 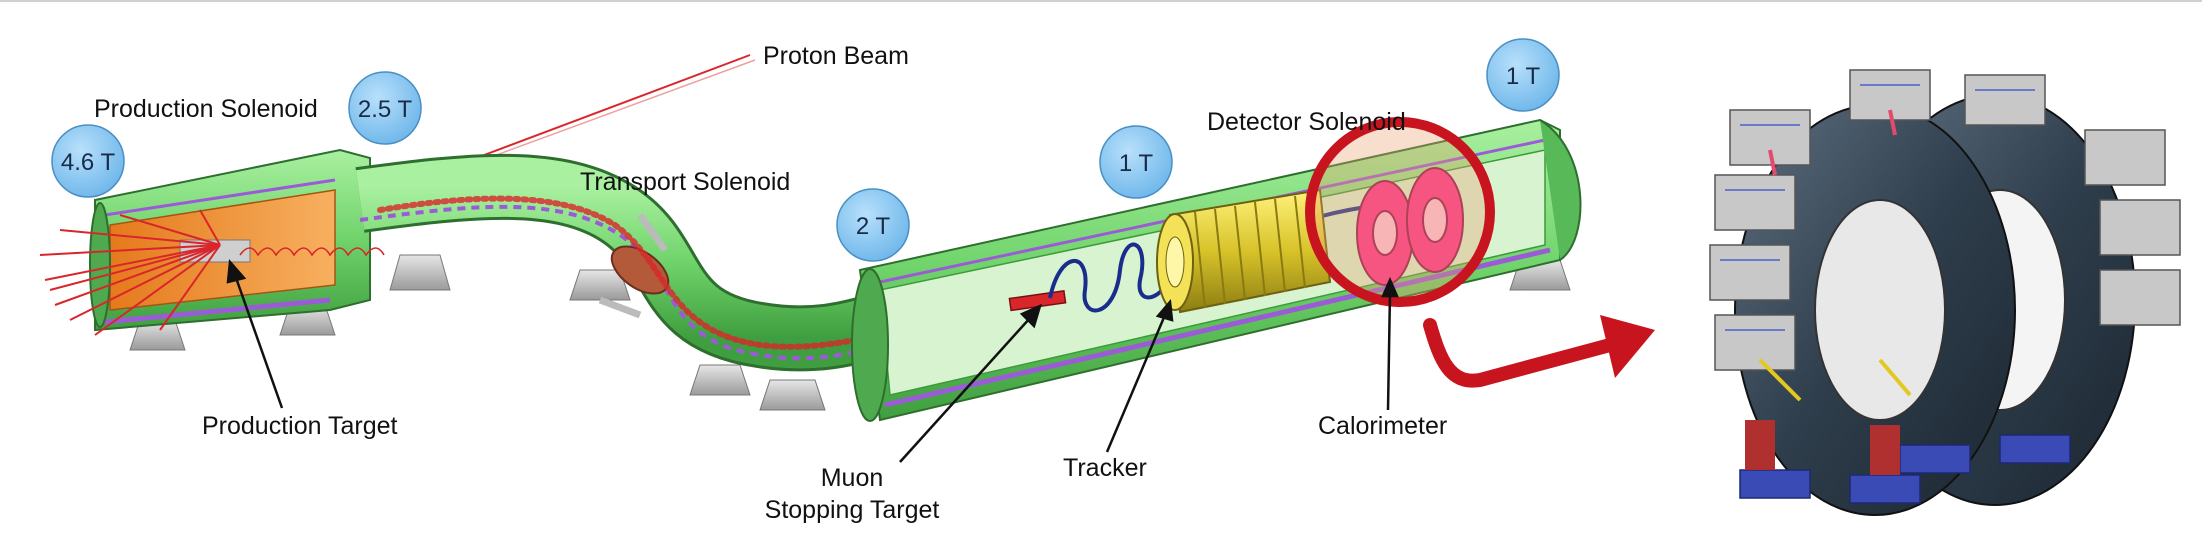 What do you see at coordinates (836, 56) in the screenshot?
I see `label-proton-beam: Proton Beam` at bounding box center [836, 56].